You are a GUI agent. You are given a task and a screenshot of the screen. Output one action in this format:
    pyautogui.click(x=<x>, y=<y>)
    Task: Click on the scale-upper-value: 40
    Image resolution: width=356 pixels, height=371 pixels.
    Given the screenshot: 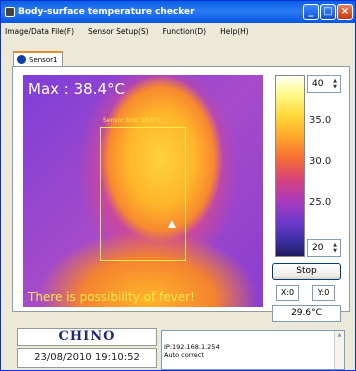 What is the action you would take?
    pyautogui.click(x=318, y=84)
    